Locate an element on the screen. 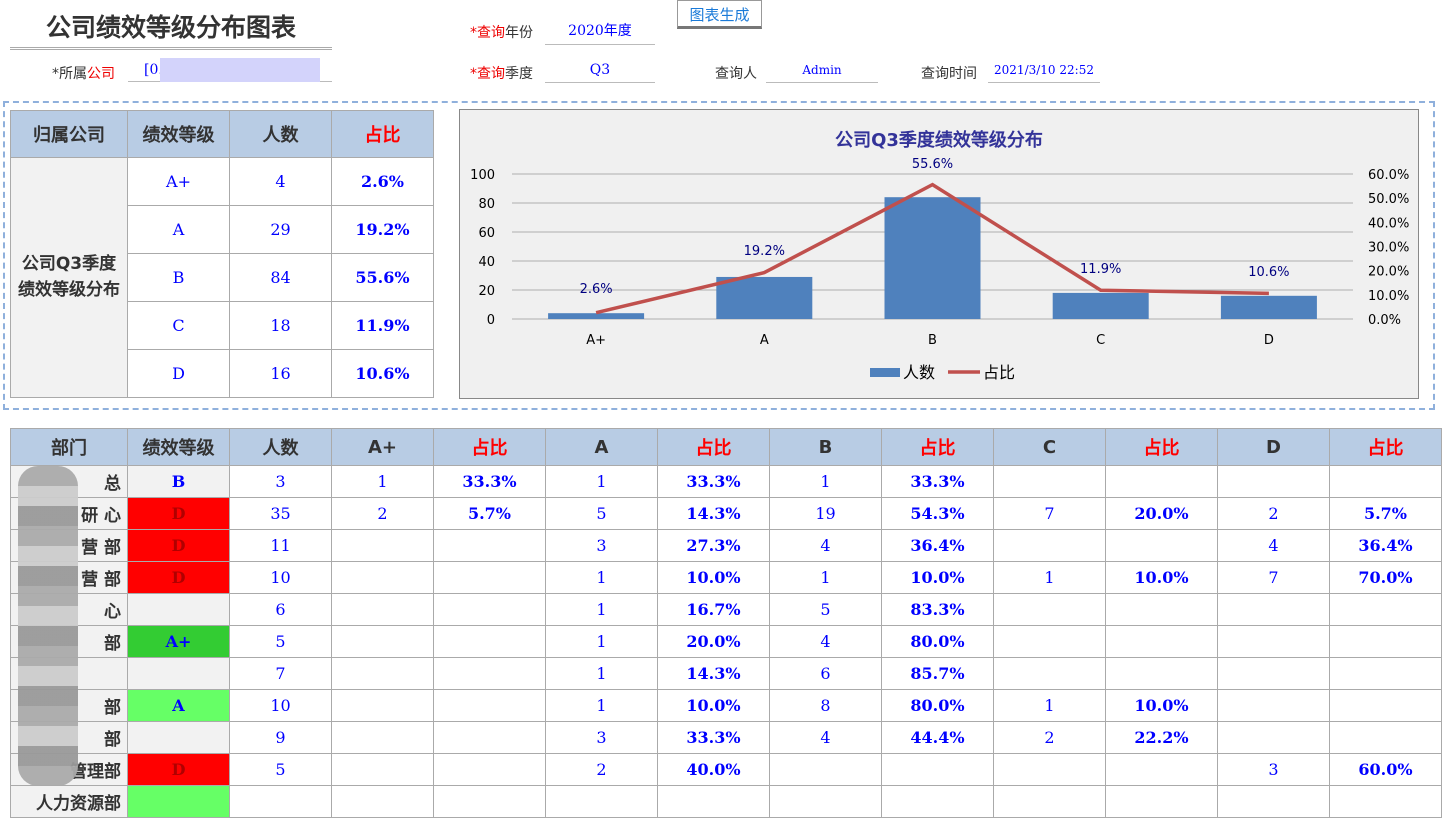  y2-tick-label: 50.0% is located at coordinates (1388, 199).